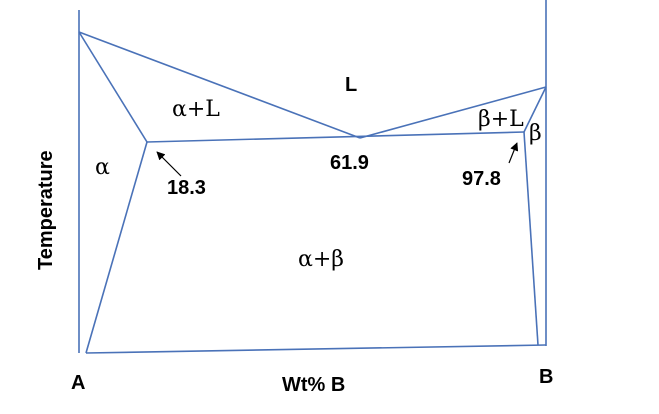 The width and height of the screenshot is (659, 414). Describe the element at coordinates (169, 164) in the screenshot. I see `arrow-to-alpha-solubility` at that location.